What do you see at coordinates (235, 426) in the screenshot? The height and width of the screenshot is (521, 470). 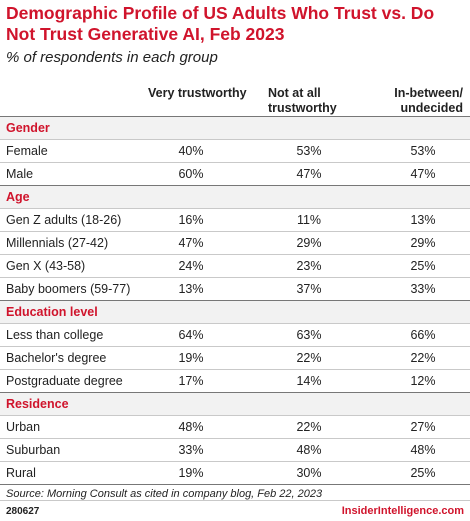 I see `table-row: Urban 48% 22% 27%` at bounding box center [235, 426].